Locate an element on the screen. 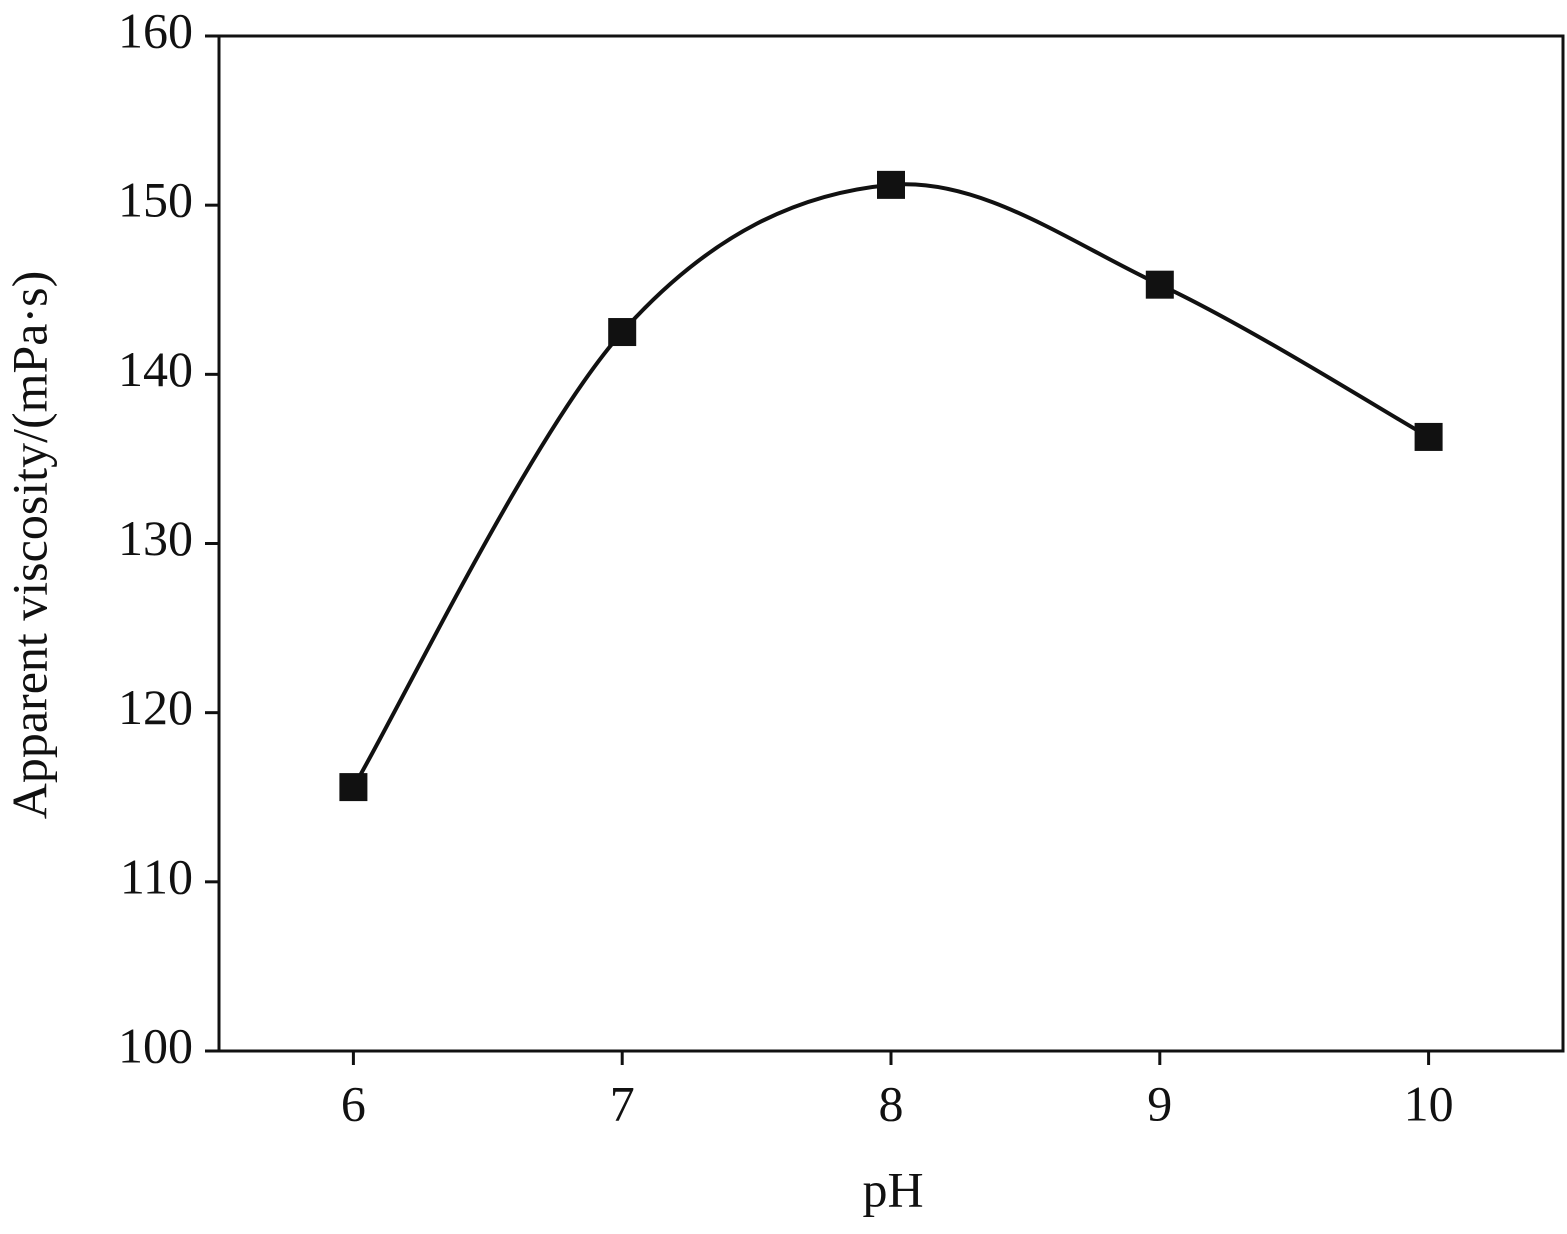 This screenshot has height=1234, width=1567. x-tick-label: 8 is located at coordinates (891, 1103).